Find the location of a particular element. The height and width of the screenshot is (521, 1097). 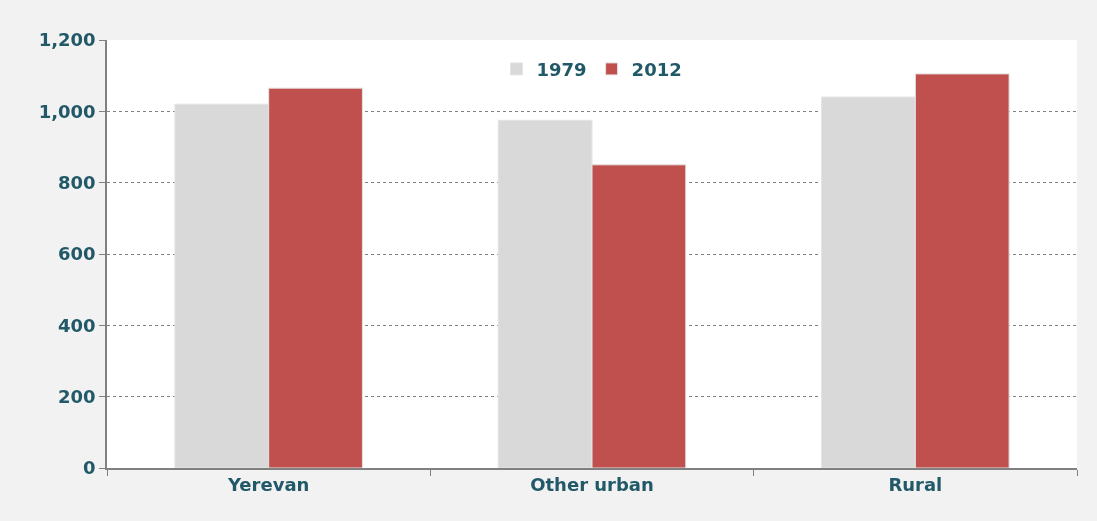

x-tick-label: Yerevan is located at coordinates (268, 485).